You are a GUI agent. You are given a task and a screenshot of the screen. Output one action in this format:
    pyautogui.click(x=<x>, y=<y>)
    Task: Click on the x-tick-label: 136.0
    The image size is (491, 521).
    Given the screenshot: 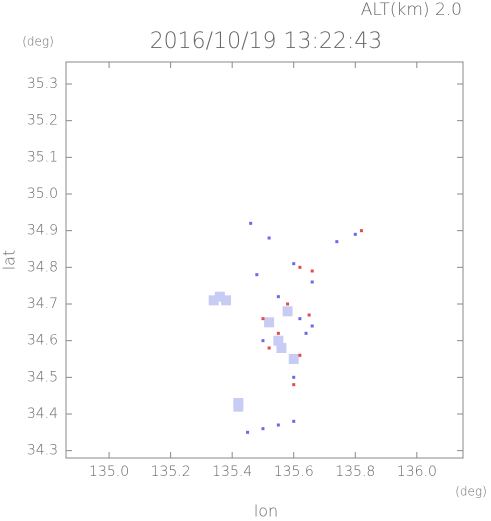 What is the action you would take?
    pyautogui.click(x=417, y=472)
    